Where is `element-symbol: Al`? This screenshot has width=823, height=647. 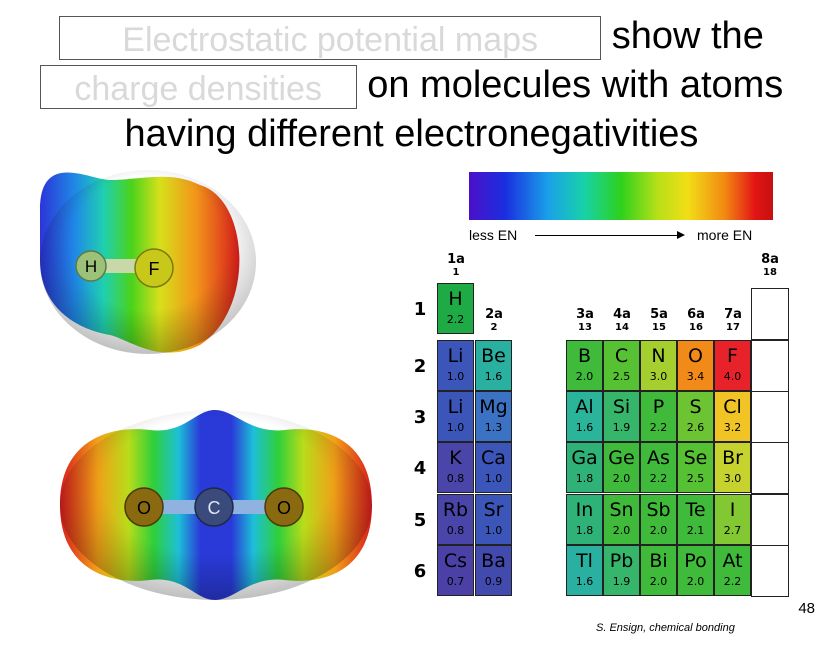
element-symbol: Al is located at coordinates (584, 407).